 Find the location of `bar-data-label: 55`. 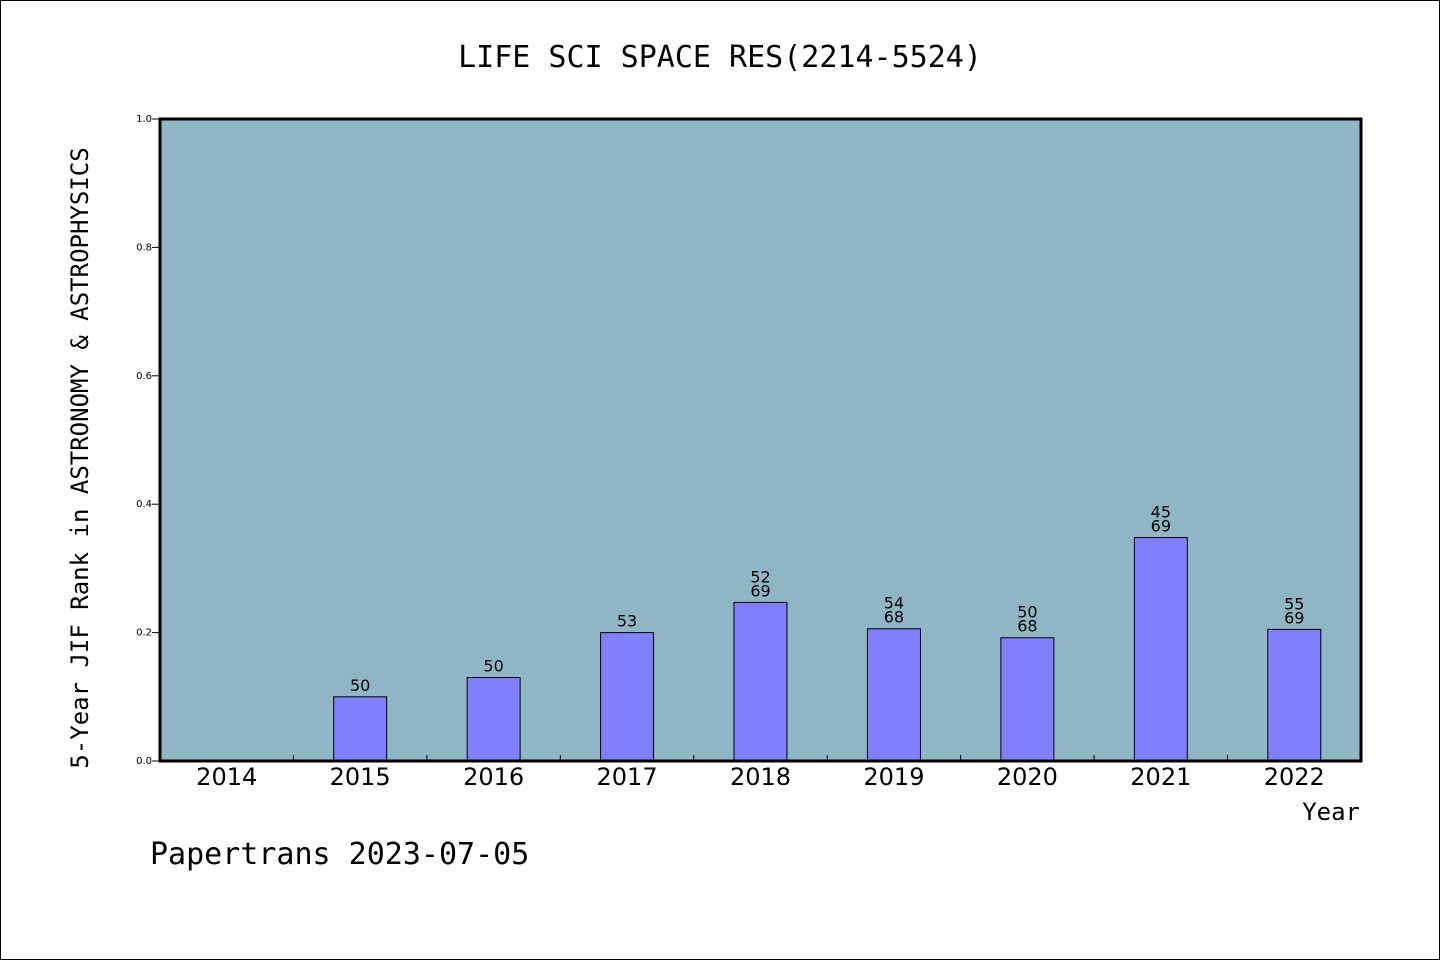

bar-data-label: 55 is located at coordinates (1294, 603).